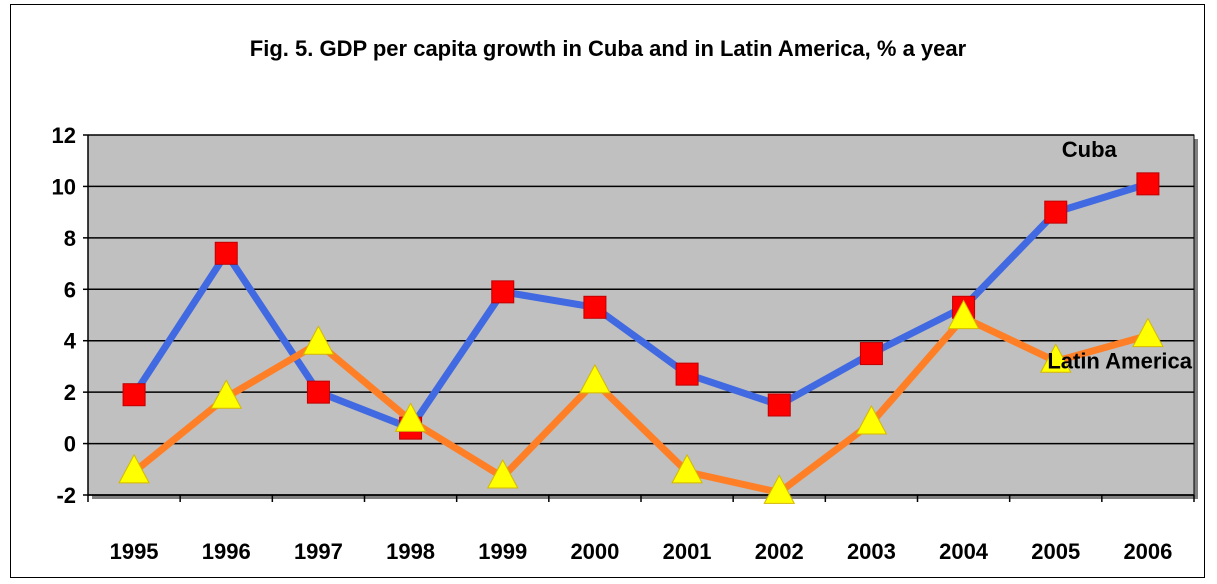  Describe the element at coordinates (70, 341) in the screenshot. I see `y-tick-label: 4` at that location.